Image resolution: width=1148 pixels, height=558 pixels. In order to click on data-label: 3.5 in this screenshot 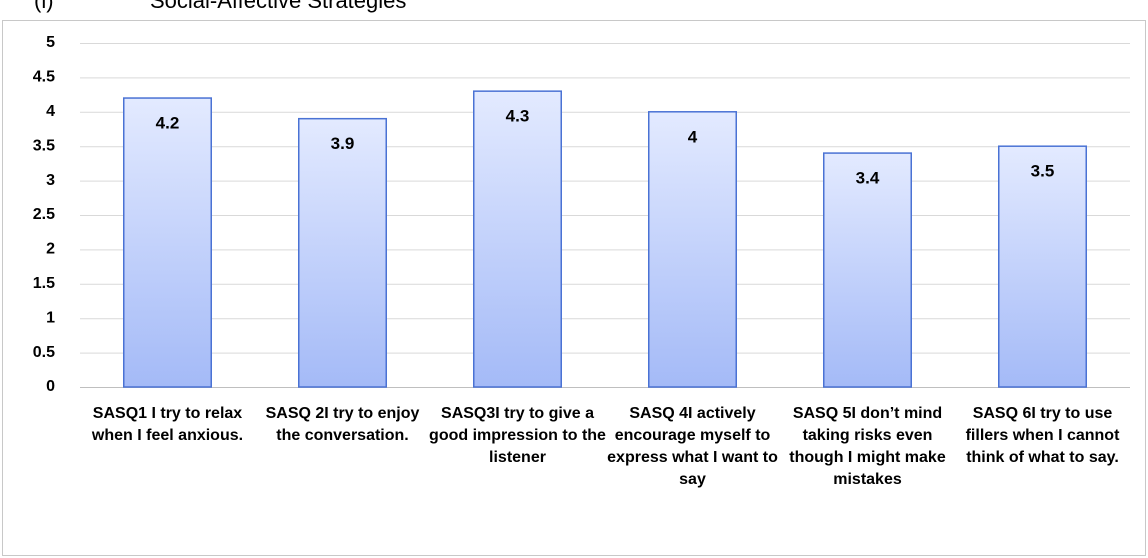, I will do `click(1043, 171)`.